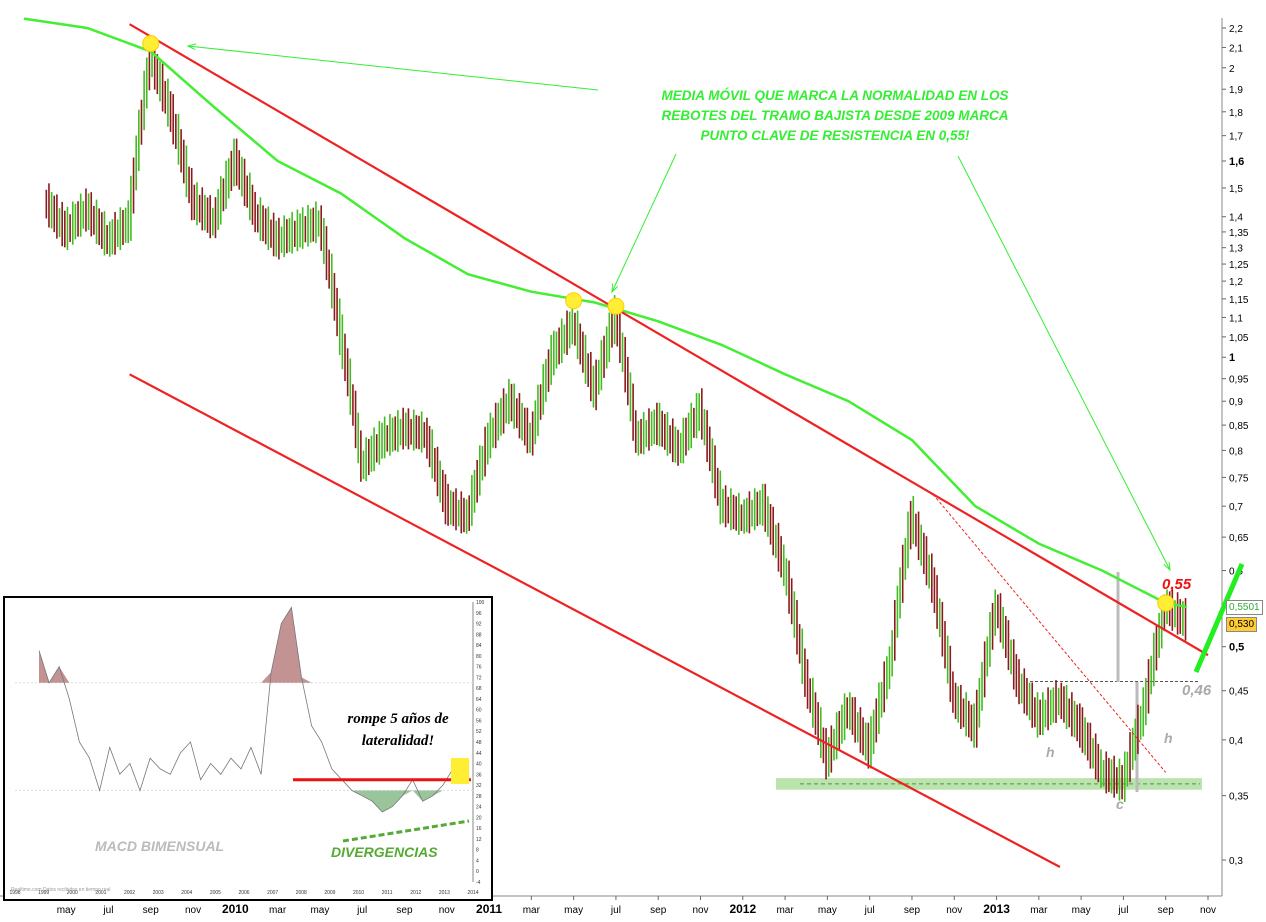 The width and height of the screenshot is (1266, 922). What do you see at coordinates (1232, 69) in the screenshot?
I see `y-tick-label: 2` at bounding box center [1232, 69].